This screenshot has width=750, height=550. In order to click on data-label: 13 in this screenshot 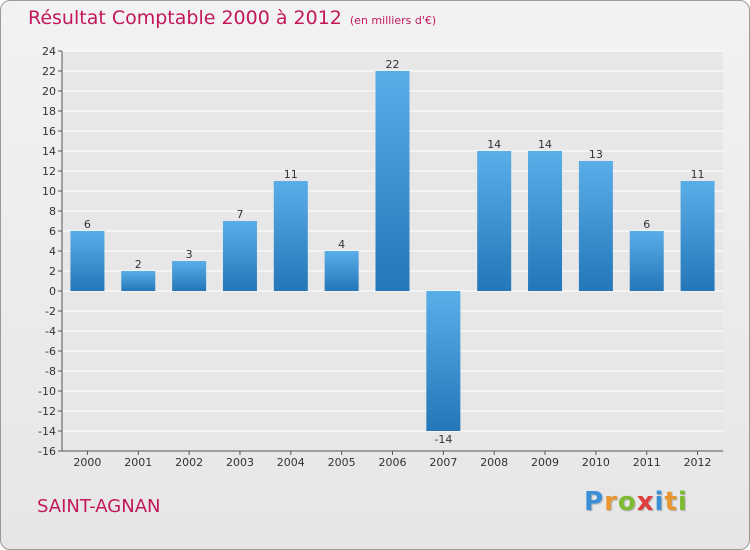, I will do `click(596, 154)`.